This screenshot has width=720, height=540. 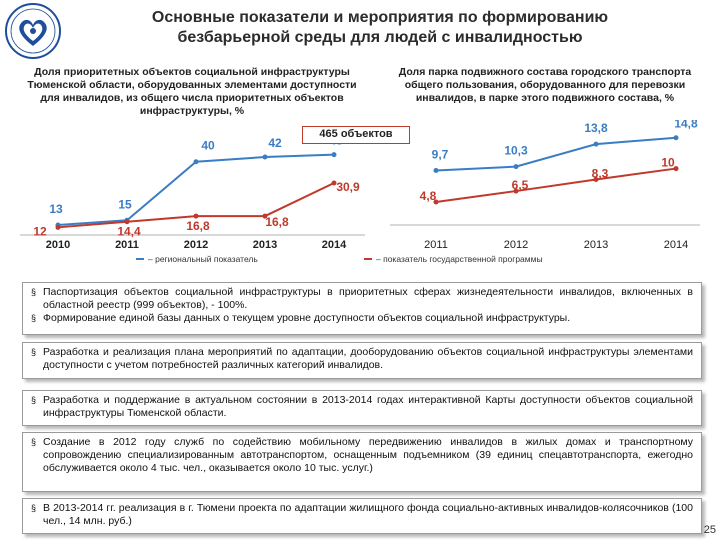 What do you see at coordinates (58, 245) in the screenshot?
I see `x-tick-label: 2010` at bounding box center [58, 245].